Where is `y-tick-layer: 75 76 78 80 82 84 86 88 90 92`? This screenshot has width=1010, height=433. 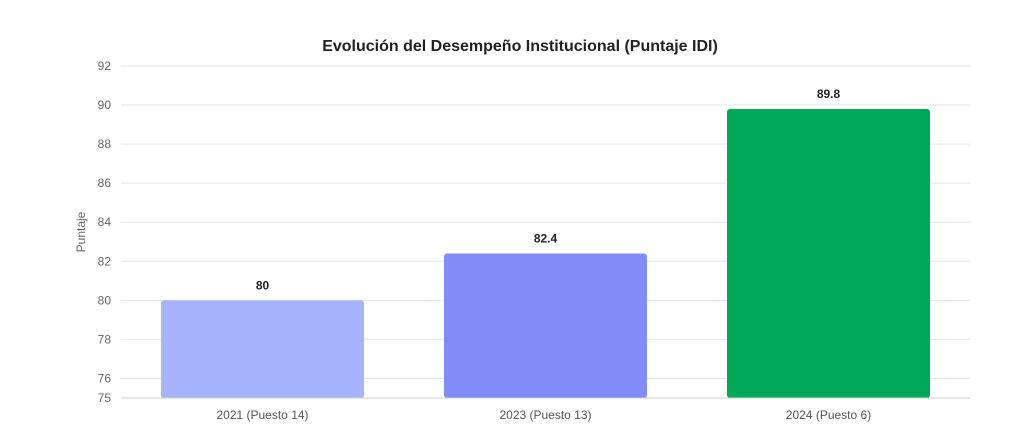
y-tick-layer: 75 76 78 80 82 84 86 88 90 92 is located at coordinates (105, 232).